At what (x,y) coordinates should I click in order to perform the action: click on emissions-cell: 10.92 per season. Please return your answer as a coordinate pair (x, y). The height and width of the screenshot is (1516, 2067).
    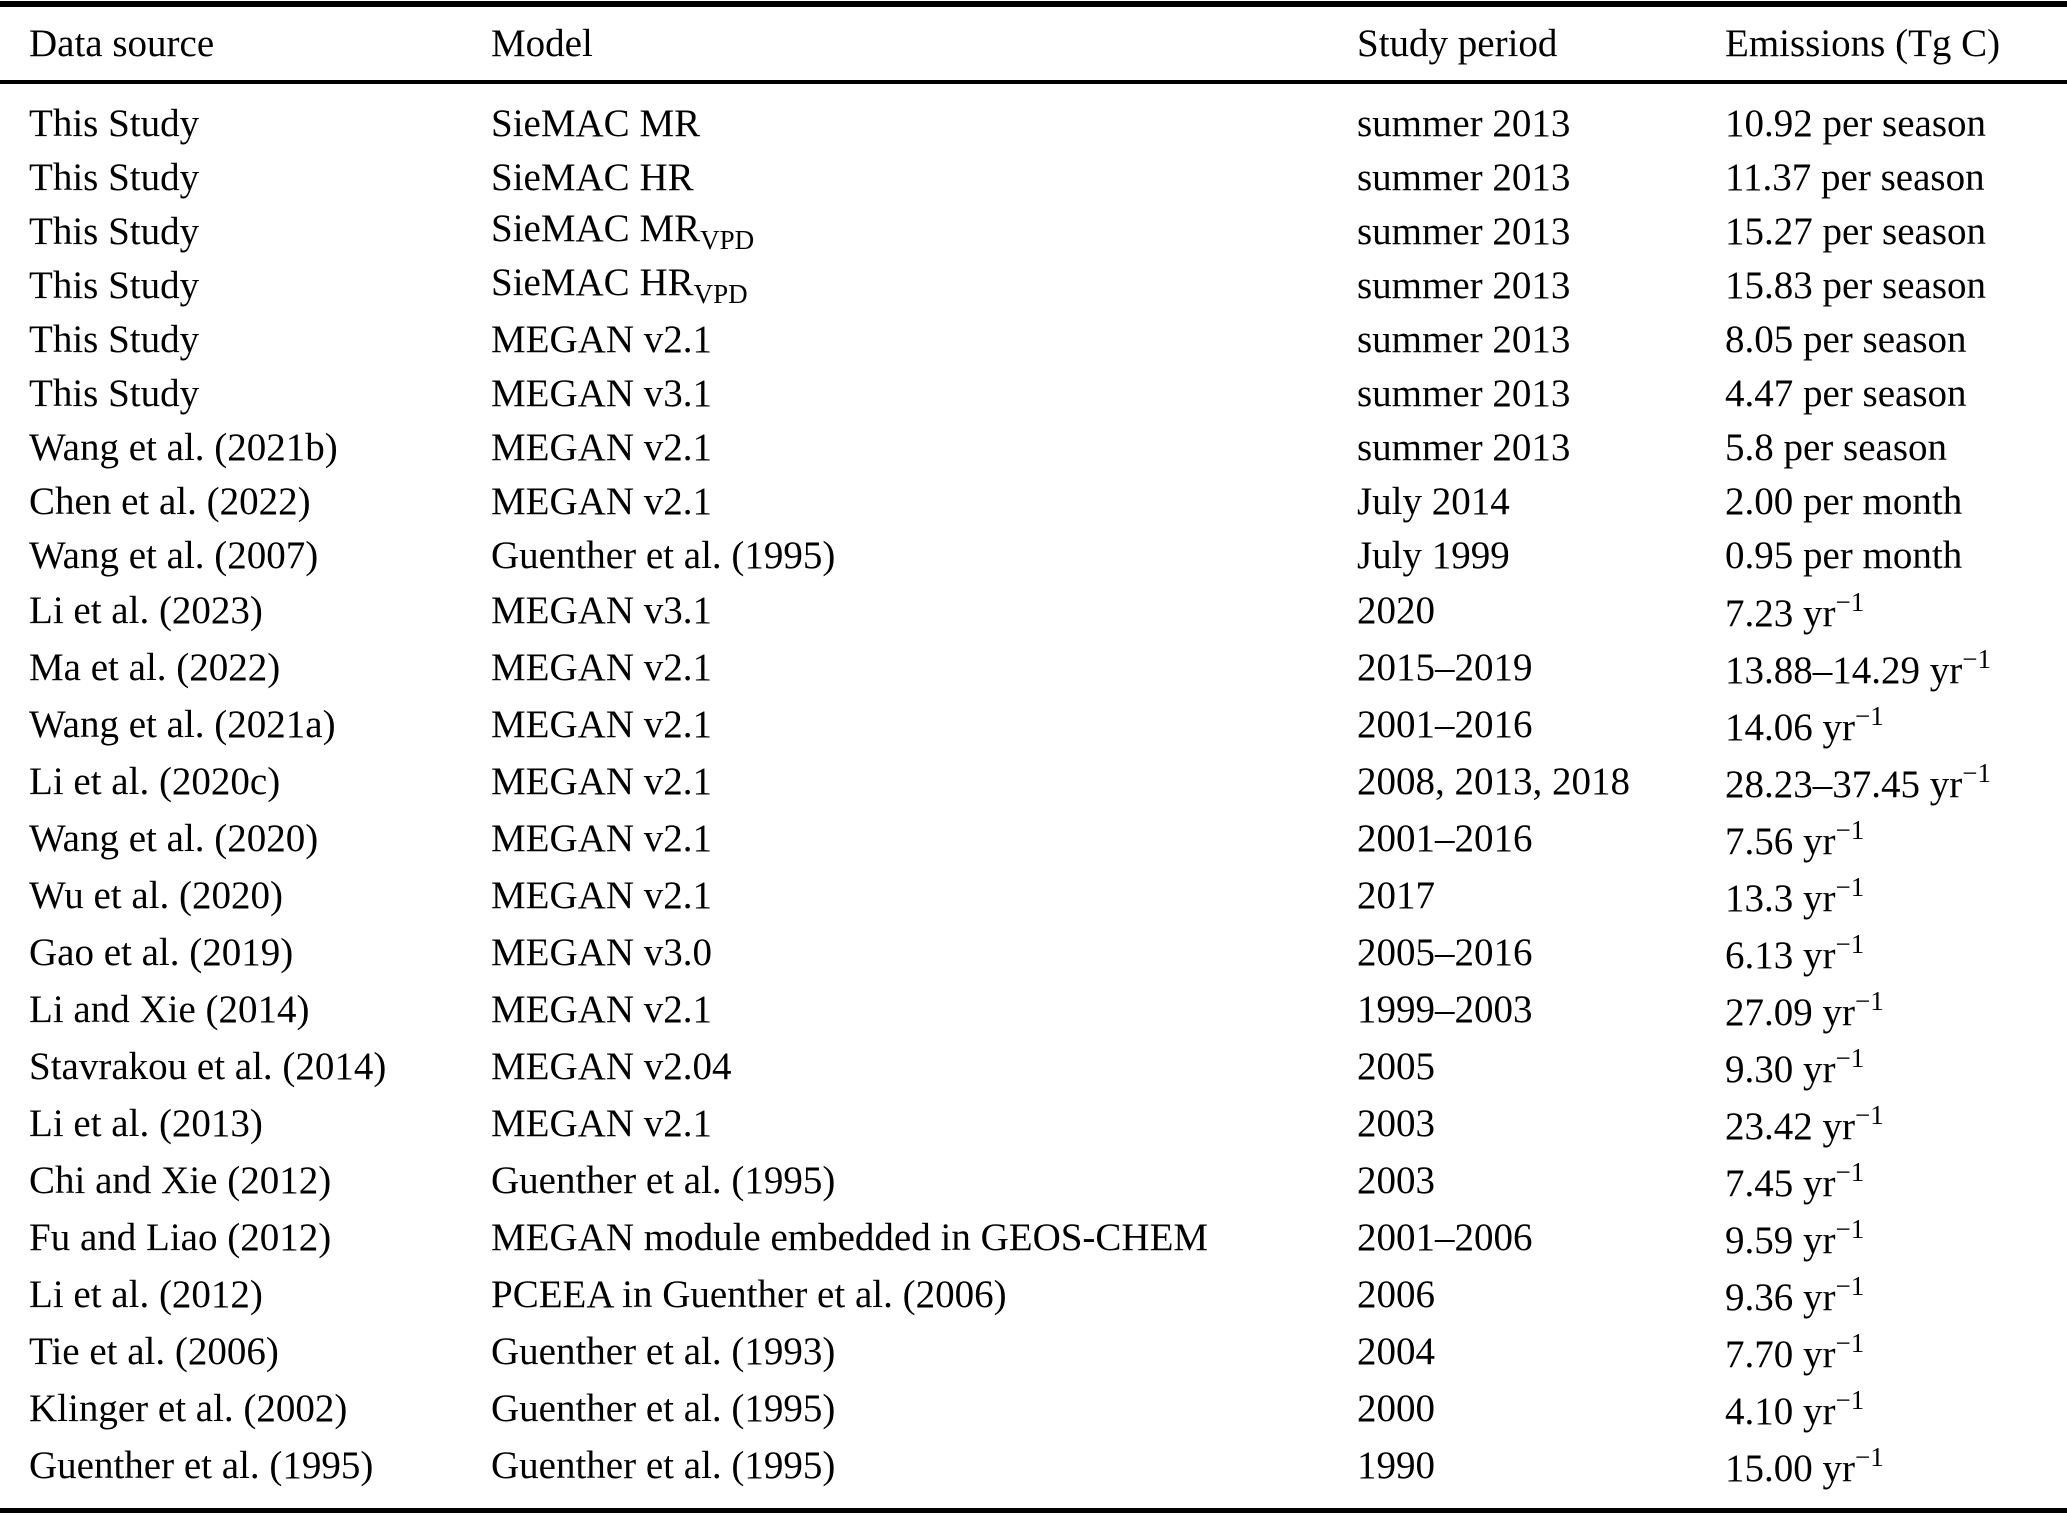
    Looking at the image, I should click on (1896, 123).